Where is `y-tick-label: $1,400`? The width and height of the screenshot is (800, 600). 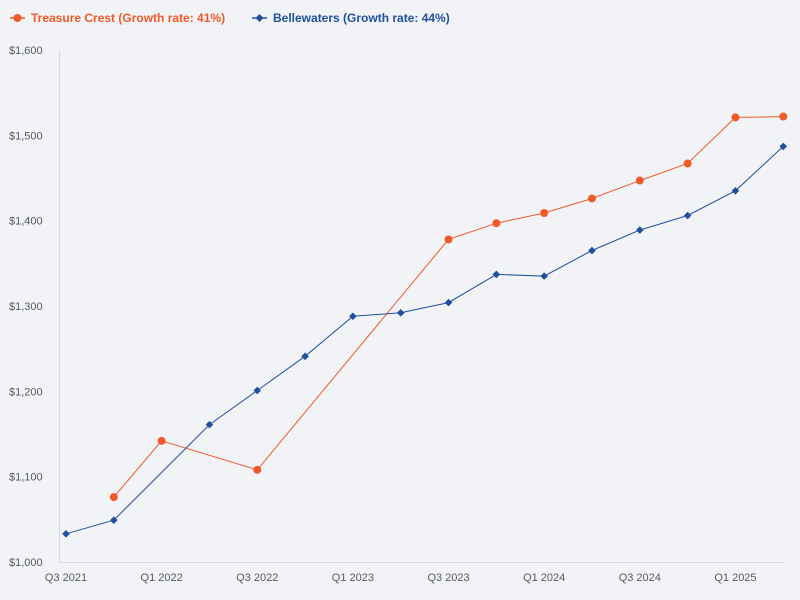
y-tick-label: $1,400 is located at coordinates (26, 222).